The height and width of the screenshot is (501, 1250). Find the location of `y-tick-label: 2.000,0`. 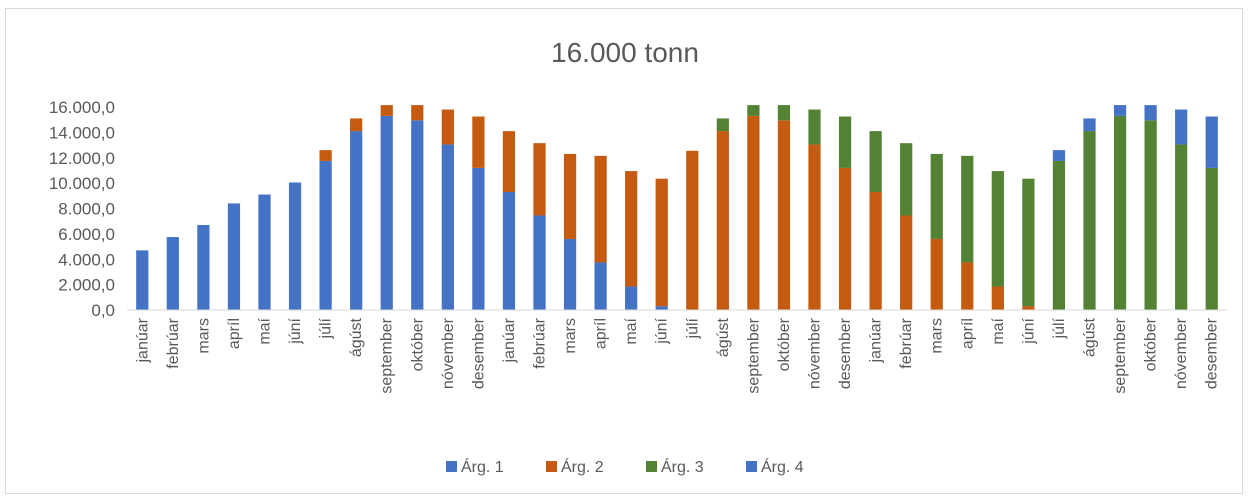

y-tick-label: 2.000,0 is located at coordinates (86, 285).